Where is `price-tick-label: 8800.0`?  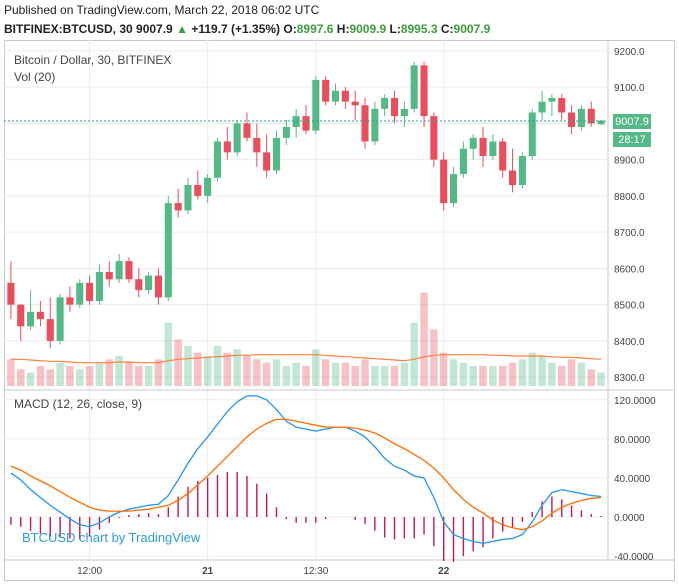
price-tick-label: 8800.0 is located at coordinates (629, 197).